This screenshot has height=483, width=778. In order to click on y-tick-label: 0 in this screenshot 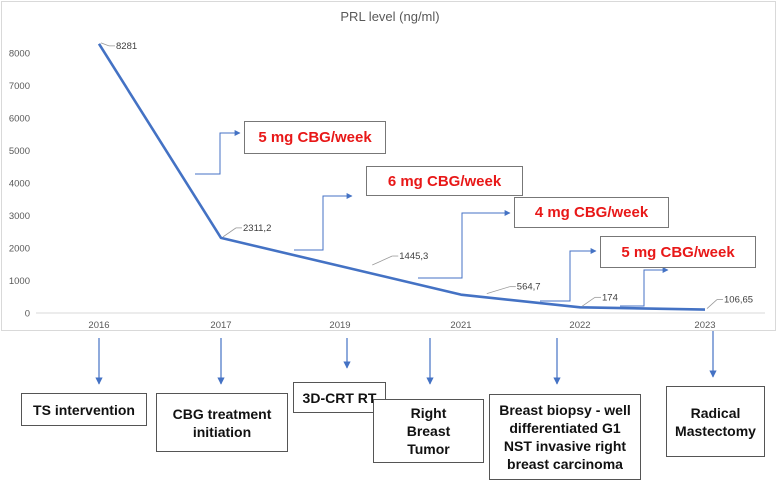, I will do `click(27, 314)`.